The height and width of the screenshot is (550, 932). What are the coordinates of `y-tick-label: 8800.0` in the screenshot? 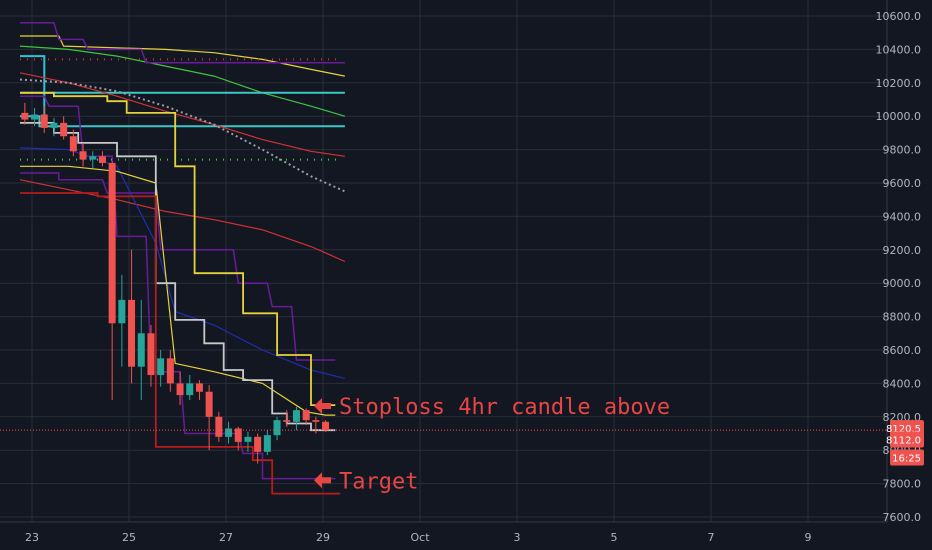 It's located at (902, 317).